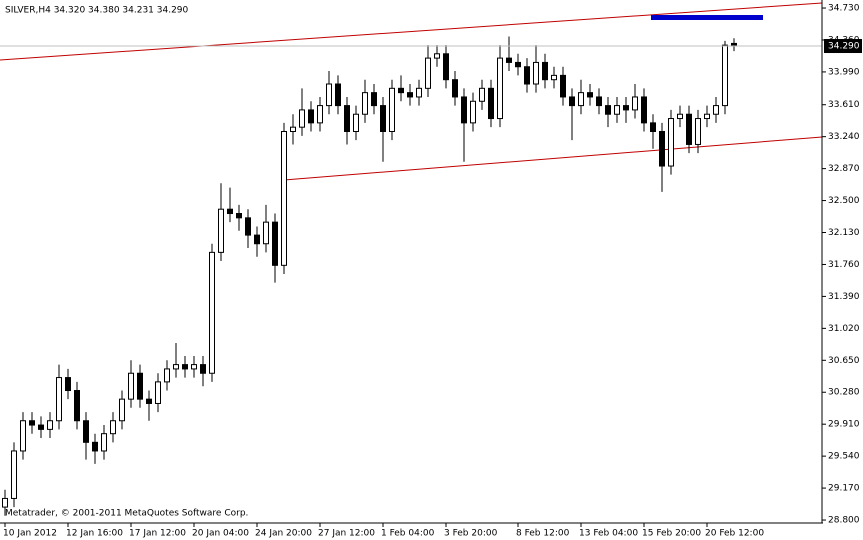 The height and width of the screenshot is (540, 863). I want to click on y-tick-label: 31.760, so click(844, 265).